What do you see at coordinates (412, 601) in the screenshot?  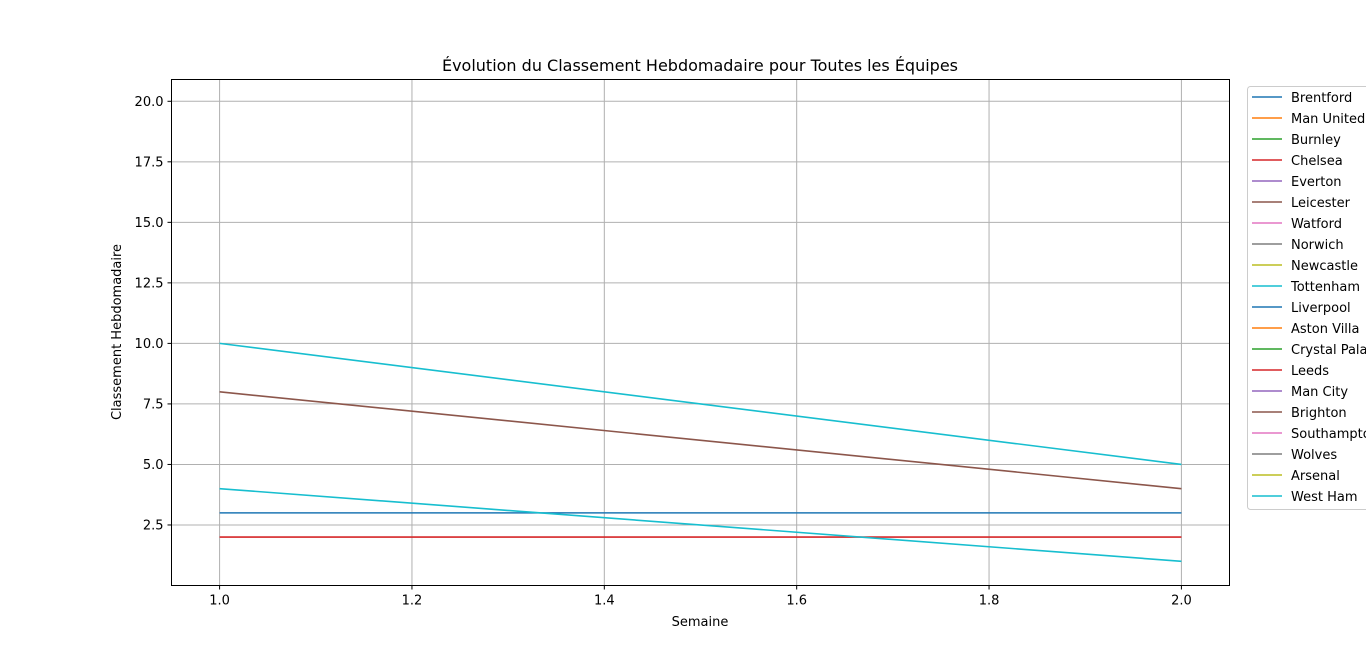 I see `x-tick-label: 1.2` at bounding box center [412, 601].